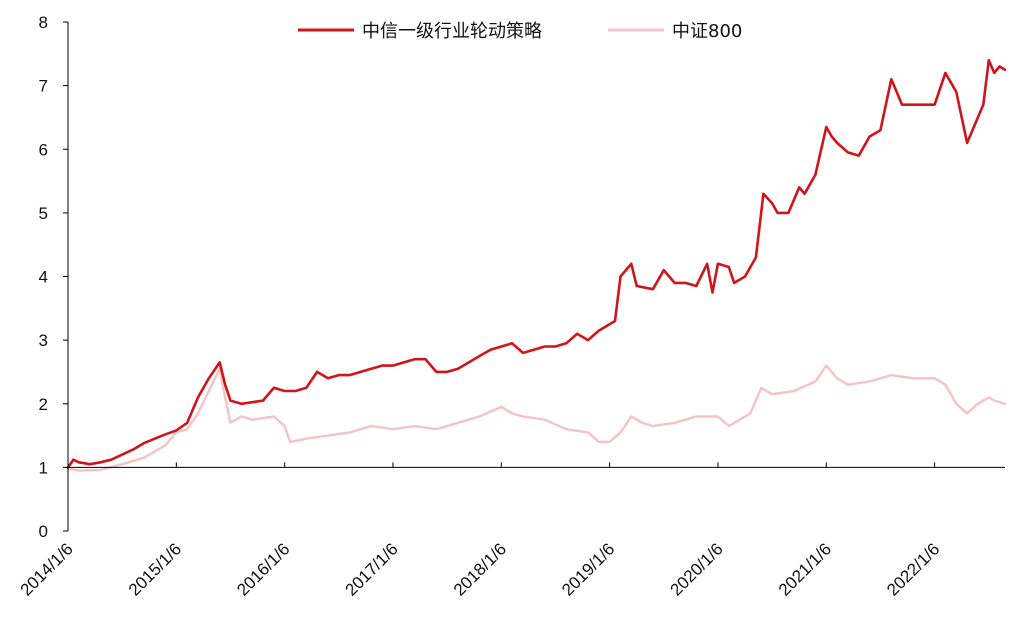  I want to click on x-tick-label: 2016/1/6, so click(263, 569).